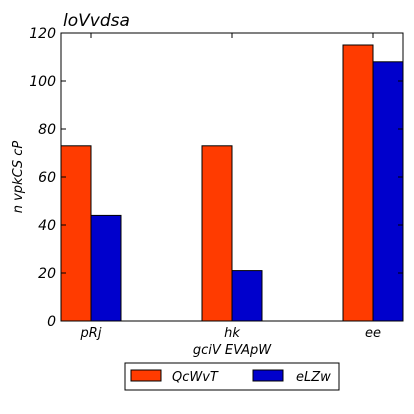  What do you see at coordinates (358, 183) in the screenshot?
I see `bar-QcWvT-ee` at bounding box center [358, 183].